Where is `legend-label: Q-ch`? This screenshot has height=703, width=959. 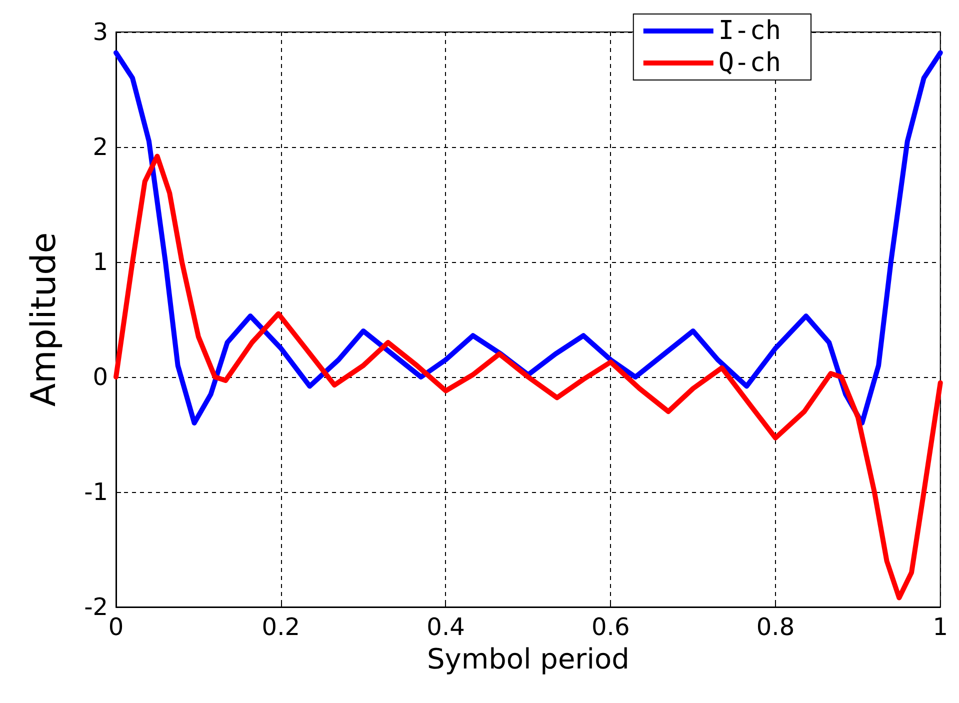 legend-label: Q-ch is located at coordinates (750, 63).